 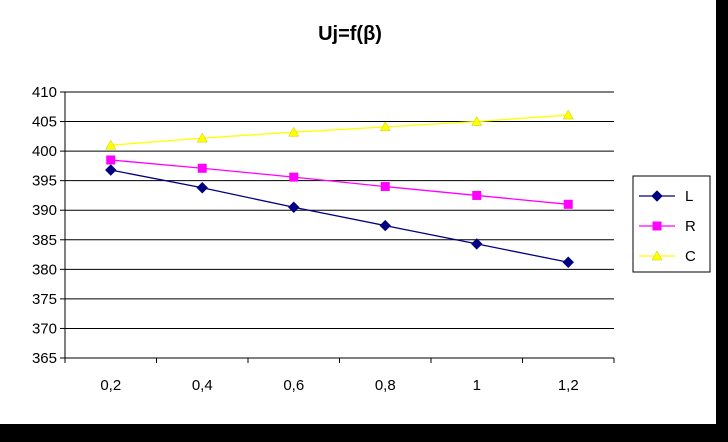 What do you see at coordinates (44, 240) in the screenshot?
I see `y-tick-label: 385` at bounding box center [44, 240].